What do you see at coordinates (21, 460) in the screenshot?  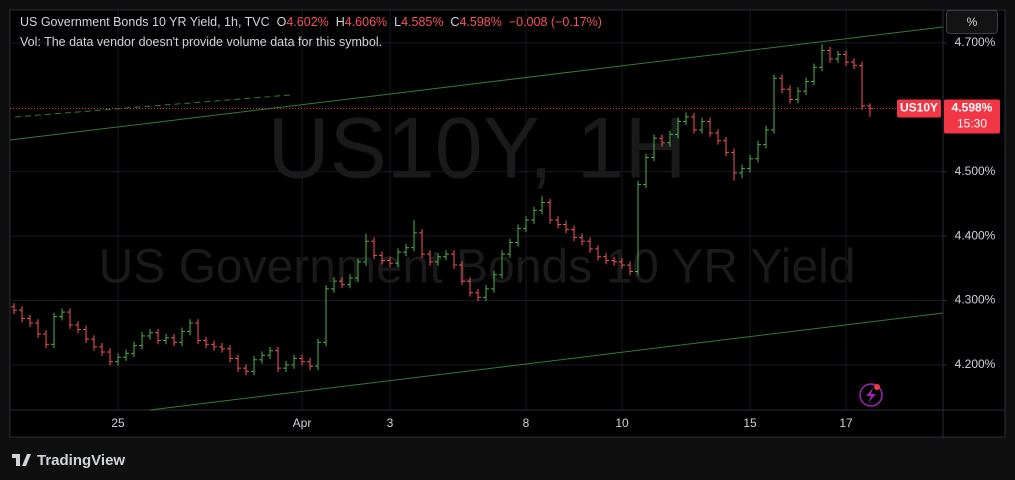 I see `brand-logo` at bounding box center [21, 460].